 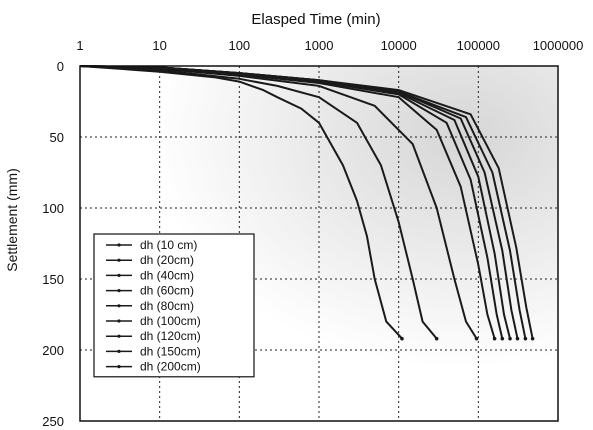 I want to click on y-tick-label: 250, so click(x=53, y=421).